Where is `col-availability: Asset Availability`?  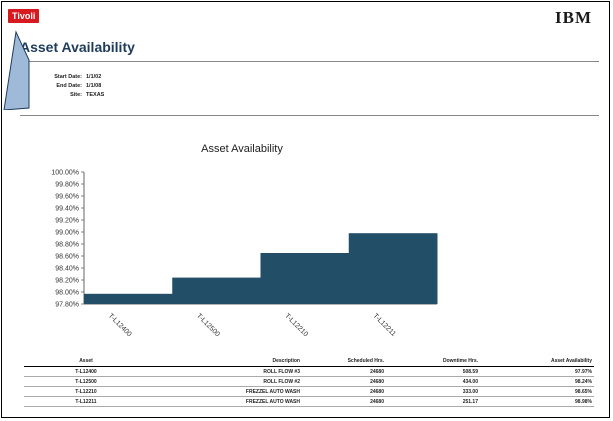
col-availability: Asset Availability is located at coordinates (537, 361).